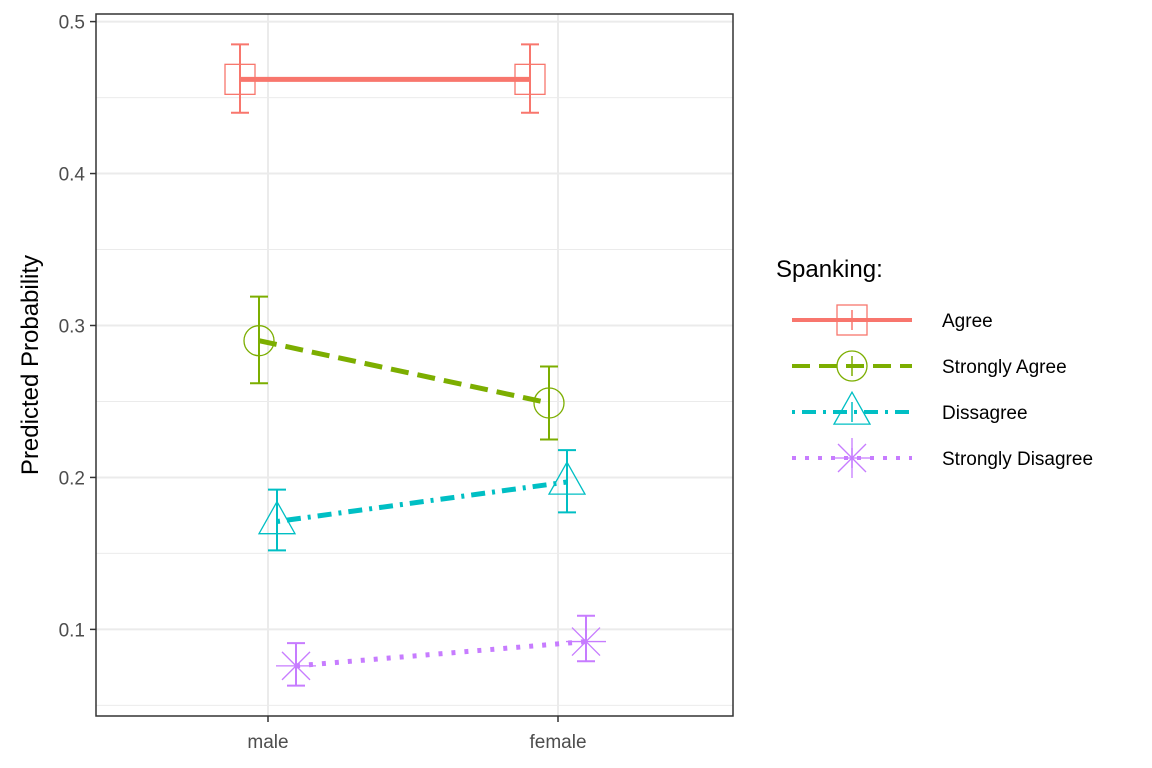 This screenshot has width=1152, height=768. Describe the element at coordinates (72, 630) in the screenshot. I see `y-tick-label: 0.1` at that location.